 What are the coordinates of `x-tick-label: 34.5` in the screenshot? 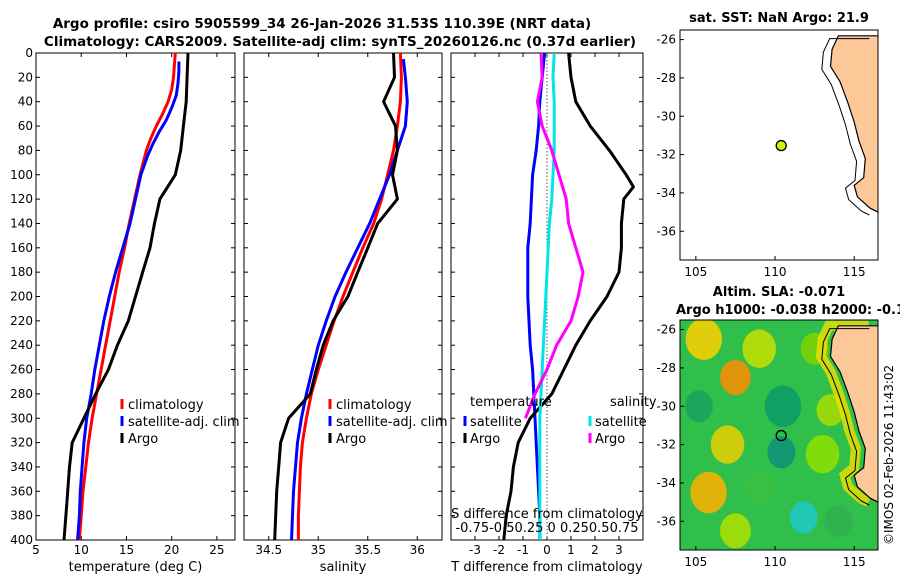 It's located at (268, 550).